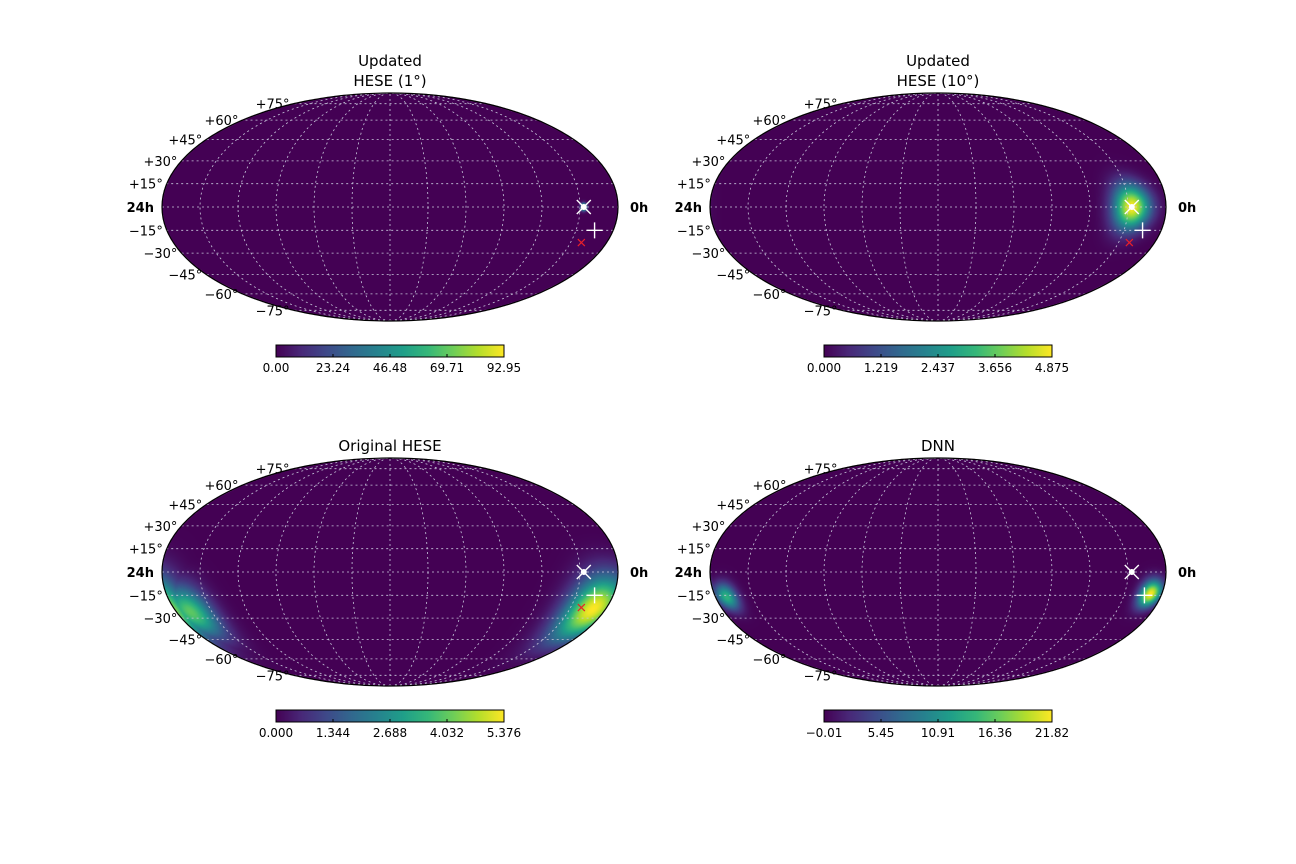 This screenshot has width=1296, height=864. What do you see at coordinates (824, 733) in the screenshot?
I see `colorbar-tick-label: −0.01` at bounding box center [824, 733].